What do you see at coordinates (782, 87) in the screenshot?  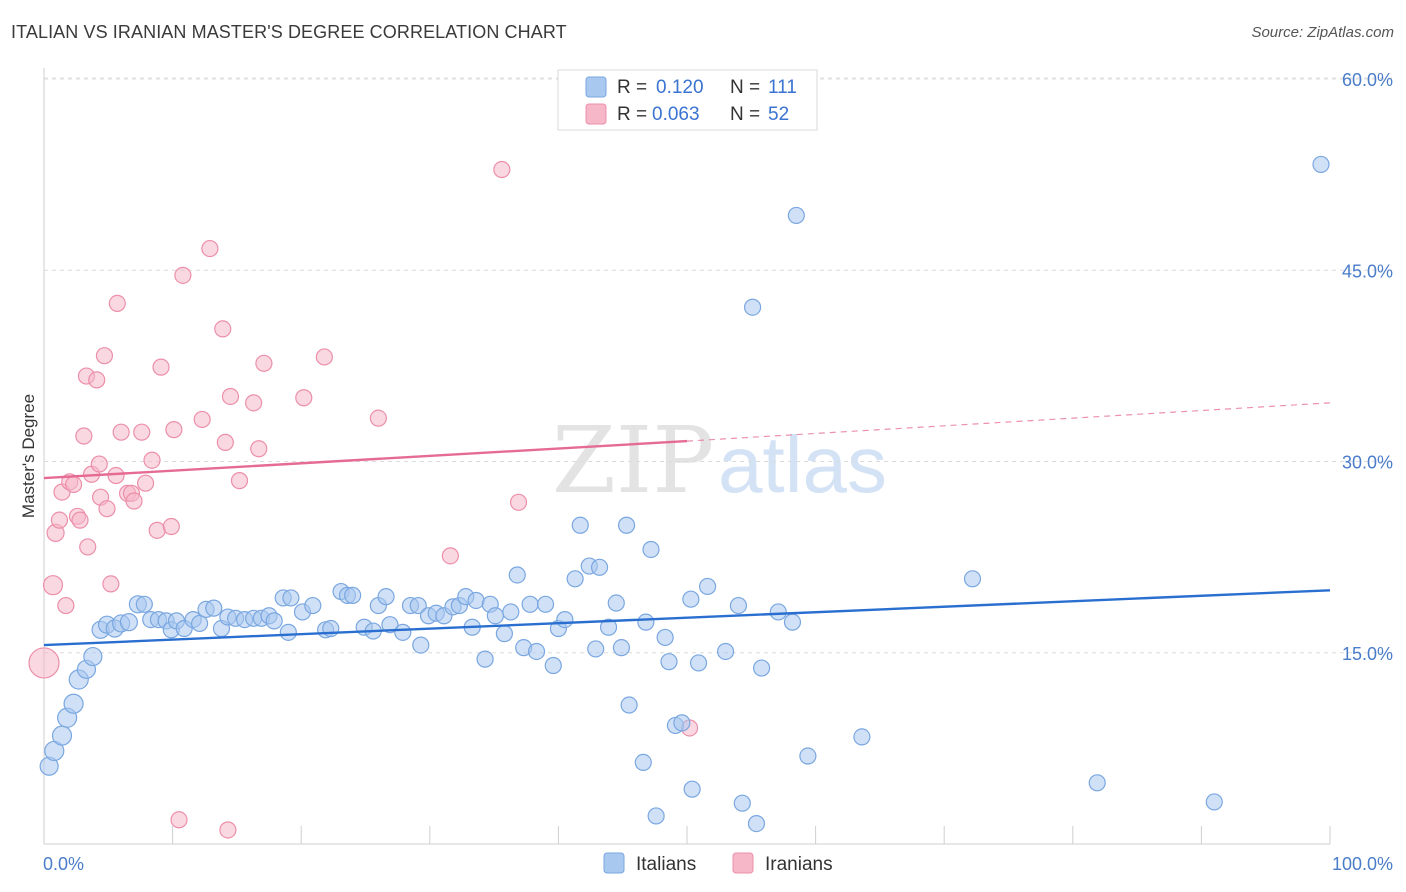 I see `legend-n-value-italians: 111` at bounding box center [782, 87].